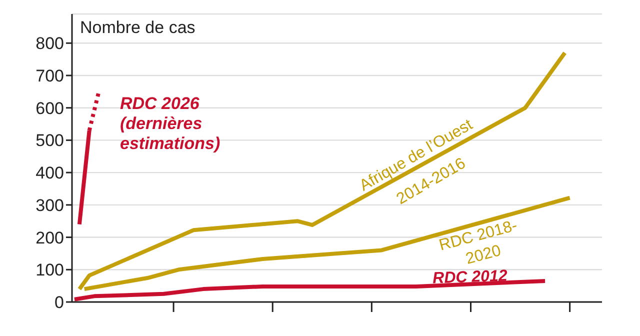 The image size is (640, 336). Describe the element at coordinates (50, 140) in the screenshot. I see `y-tick-label: 500` at that location.